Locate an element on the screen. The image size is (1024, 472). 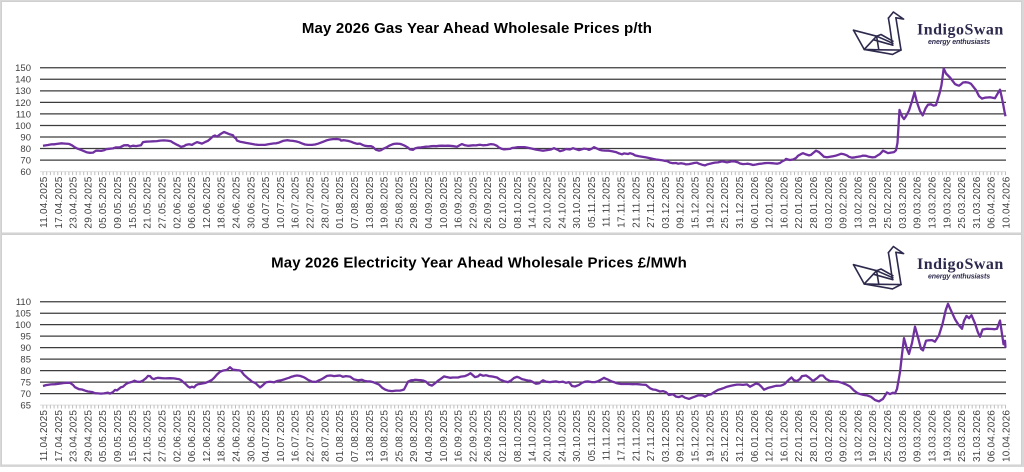
svg-text: 21.11.2025 is located at coordinates (636, 436).